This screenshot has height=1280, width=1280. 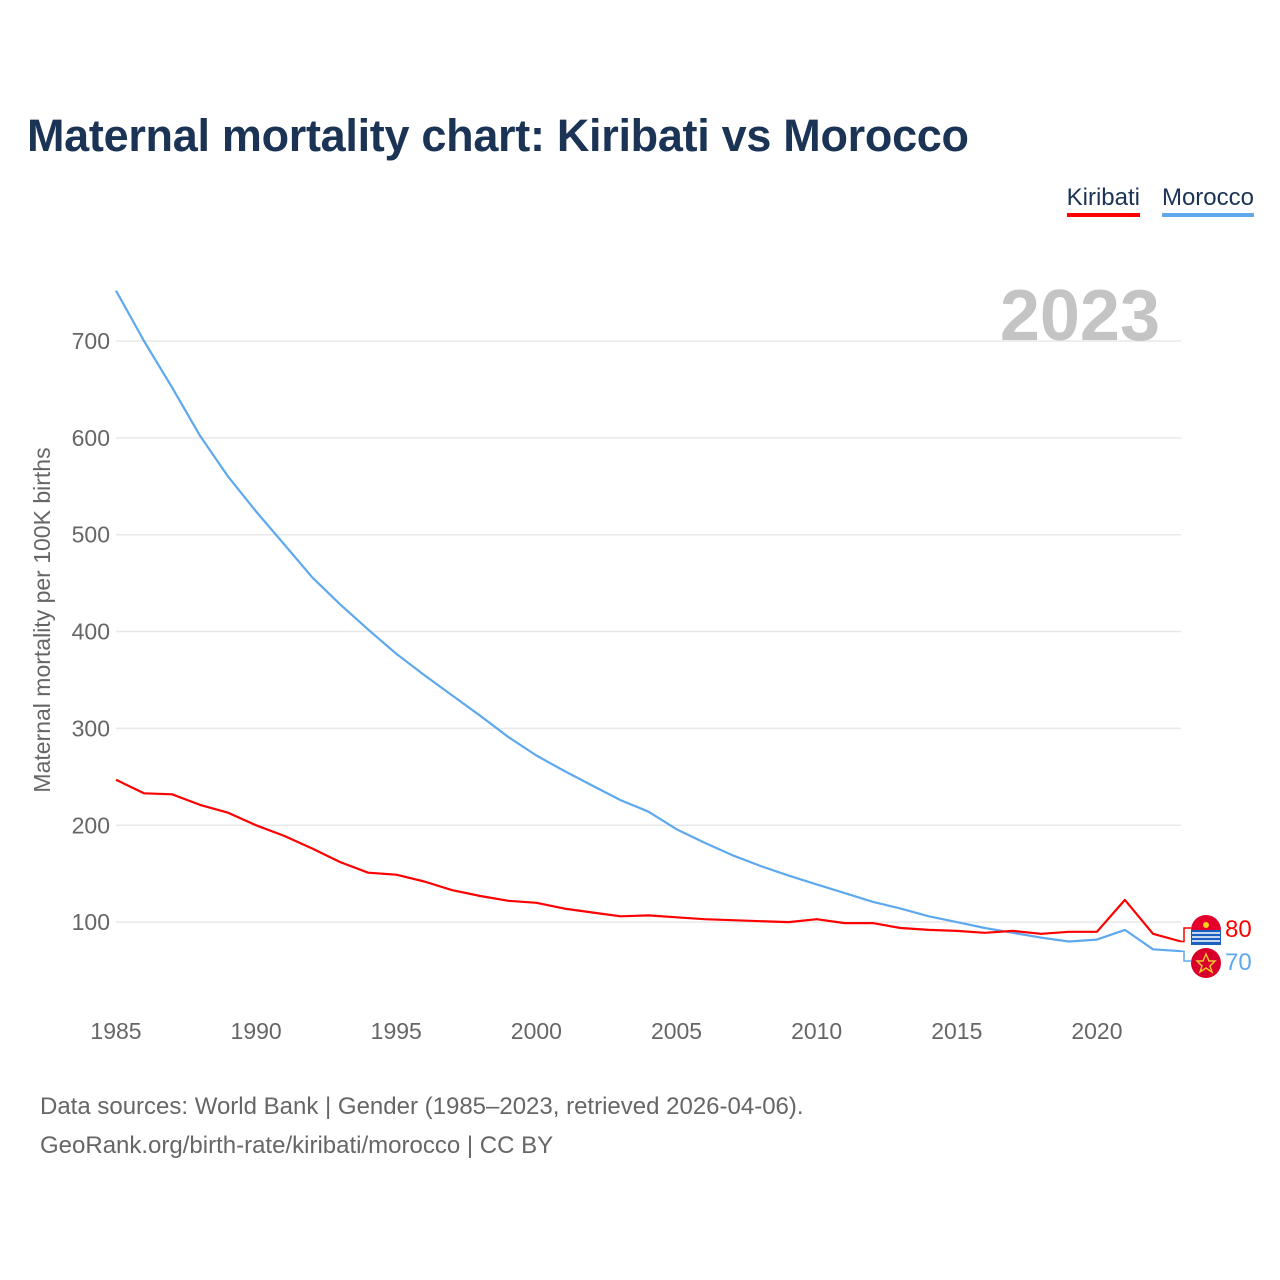 I want to click on series-line-kiribati, so click(x=648, y=860).